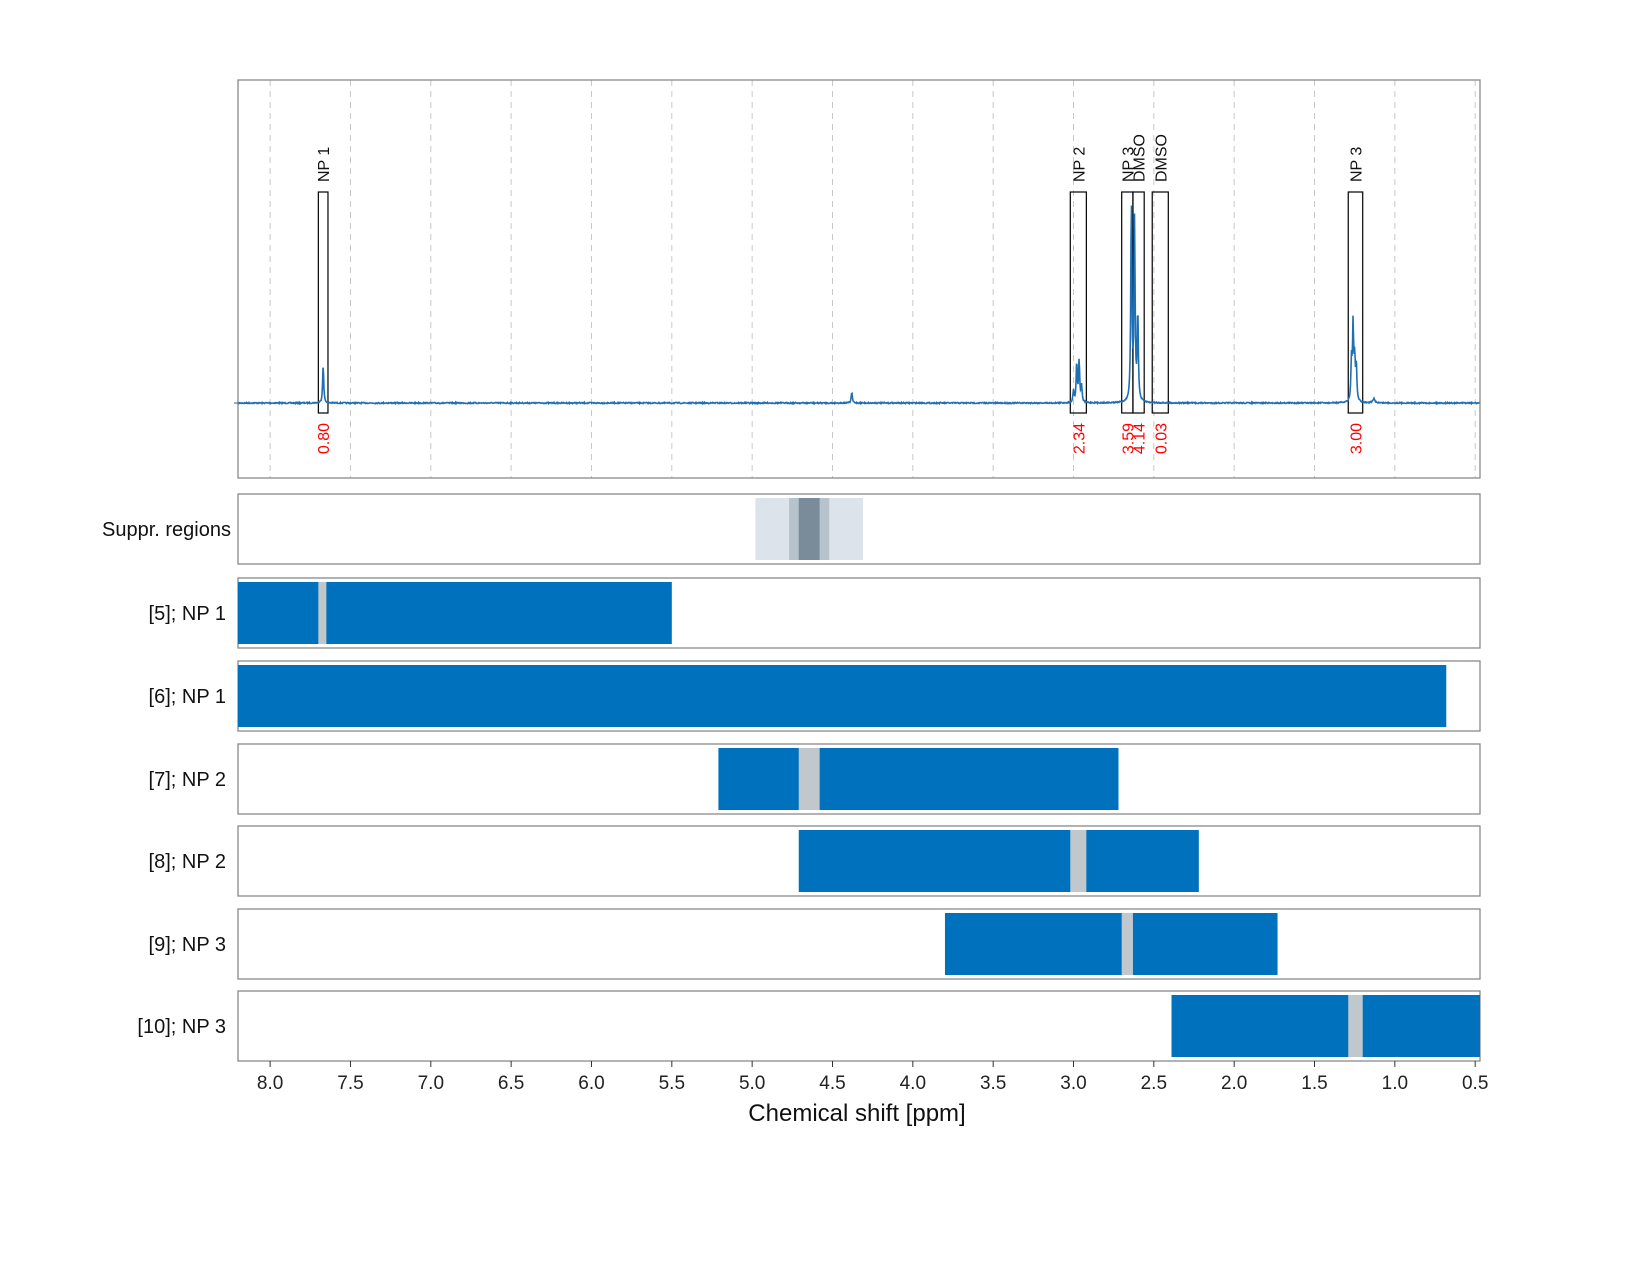 The width and height of the screenshot is (1651, 1275). I want to click on integral-value: 3.59, so click(1128, 438).